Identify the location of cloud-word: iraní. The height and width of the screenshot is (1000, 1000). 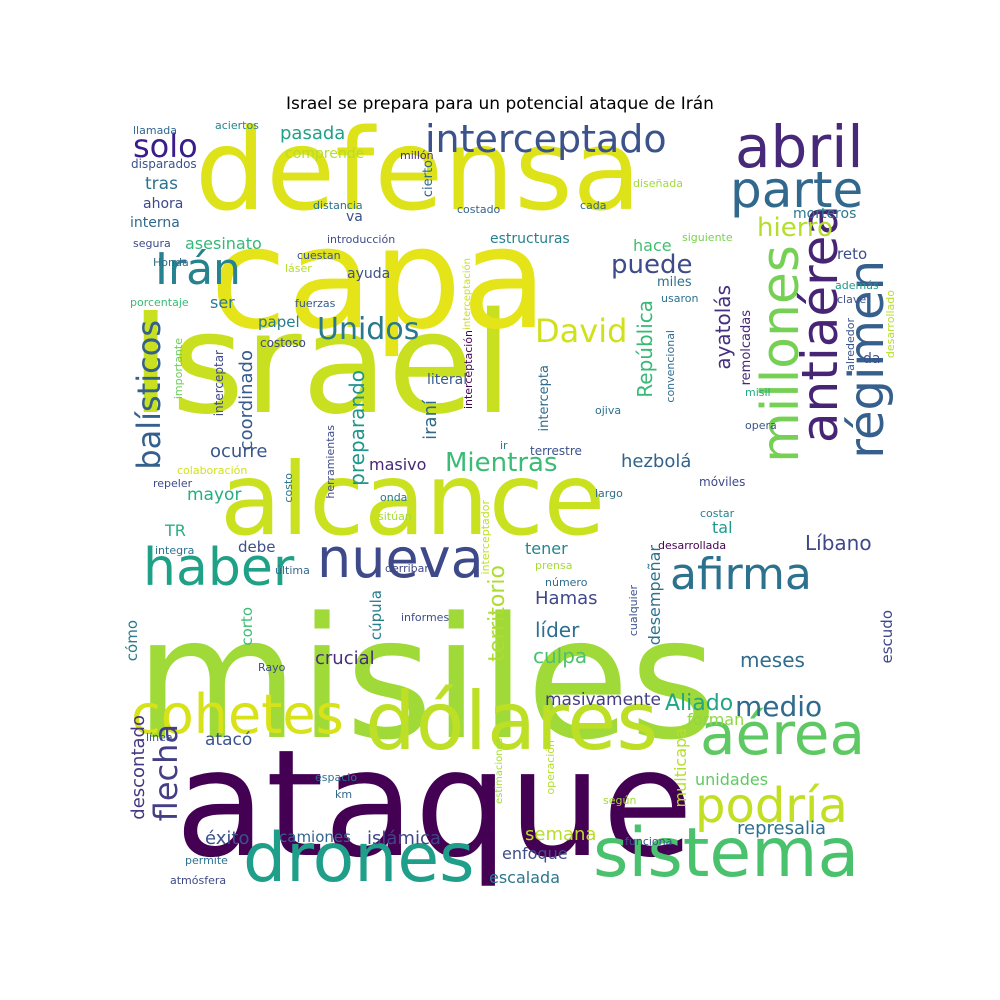
(430, 420).